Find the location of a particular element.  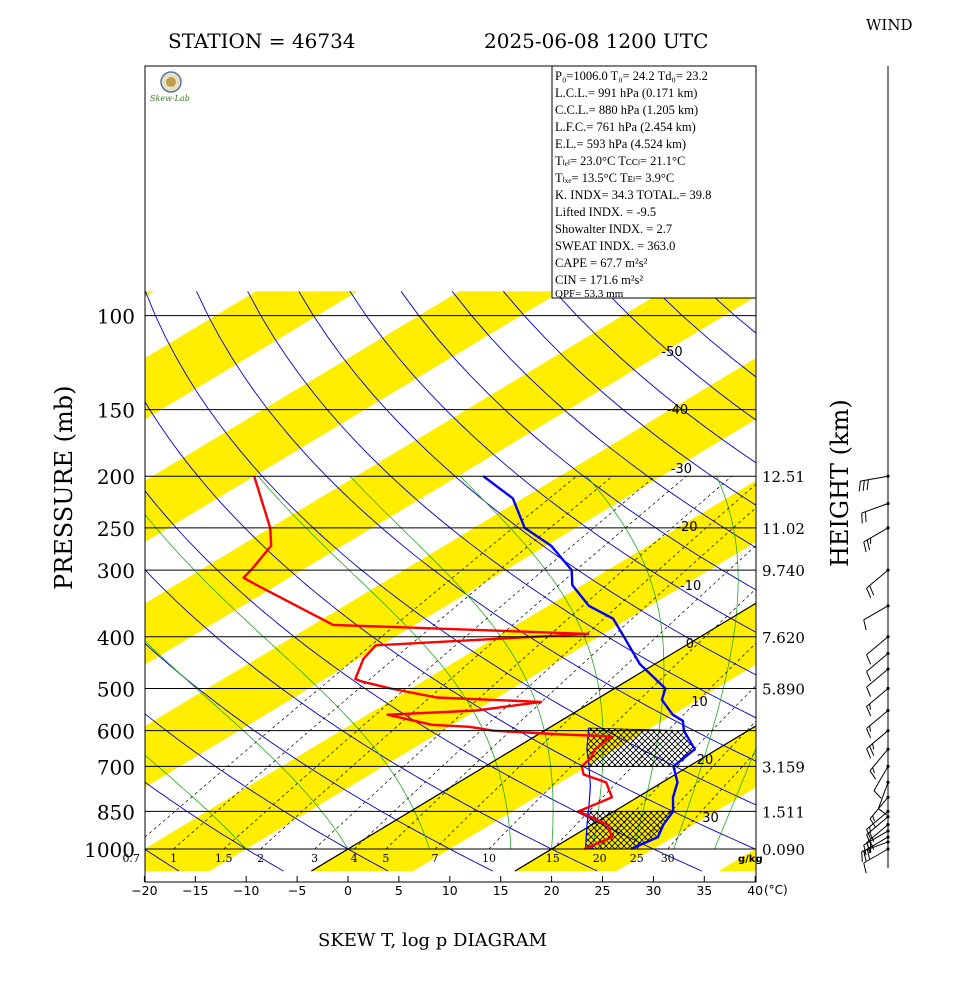

index-line: L.C.L.= 991 hPa (0.171 km) is located at coordinates (626, 93).